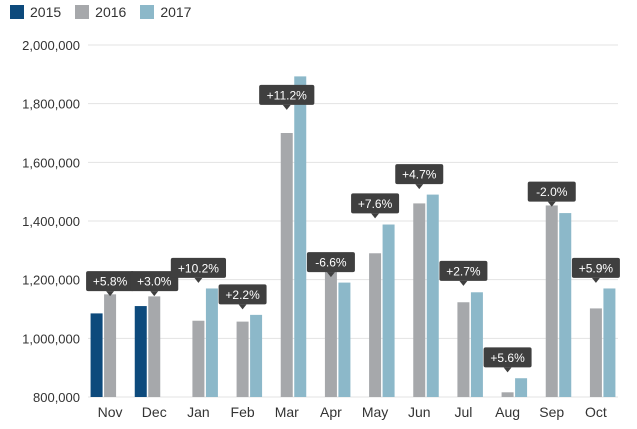  I want to click on y-tick-label: 1,800,000, so click(51, 104).